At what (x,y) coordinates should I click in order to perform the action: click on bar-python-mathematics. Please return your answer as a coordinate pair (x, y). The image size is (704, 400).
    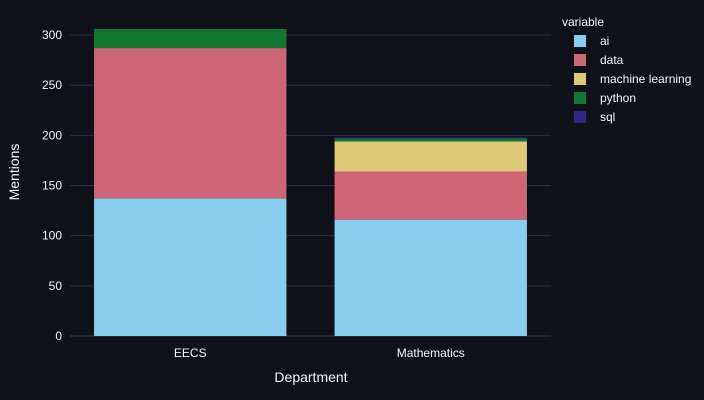
    Looking at the image, I should click on (430, 140).